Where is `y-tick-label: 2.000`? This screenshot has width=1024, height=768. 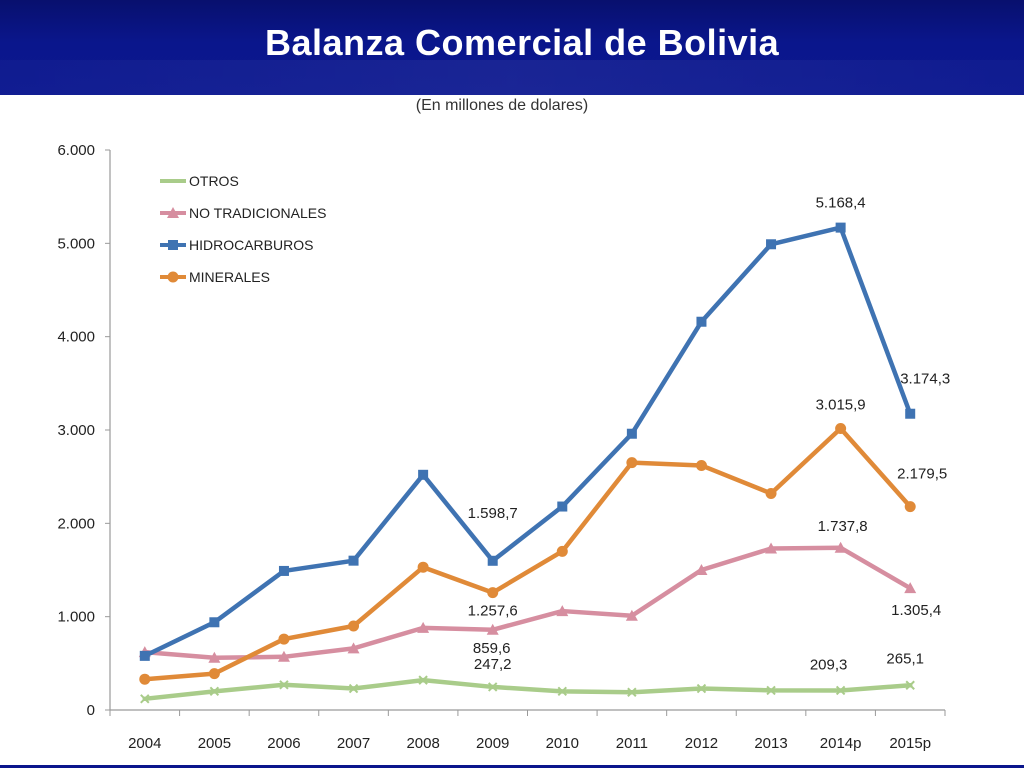
y-tick-label: 2.000 is located at coordinates (76, 523).